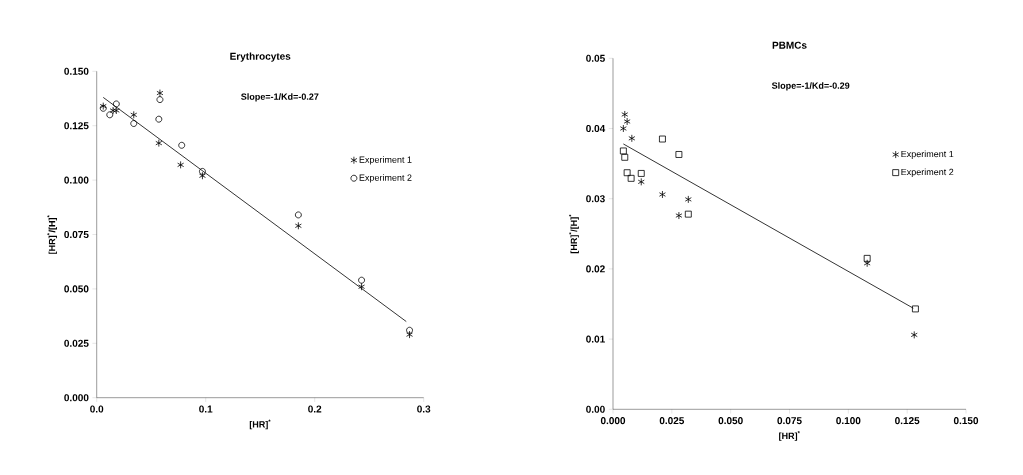  What do you see at coordinates (97, 409) in the screenshot?
I see `x-tick-label: 0.0` at bounding box center [97, 409].